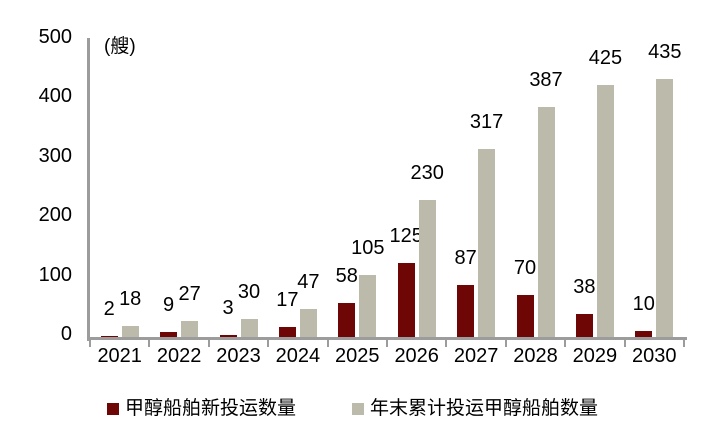 This screenshot has width=705, height=434. What do you see at coordinates (346, 275) in the screenshot?
I see `bar-value-label: 58` at bounding box center [346, 275].